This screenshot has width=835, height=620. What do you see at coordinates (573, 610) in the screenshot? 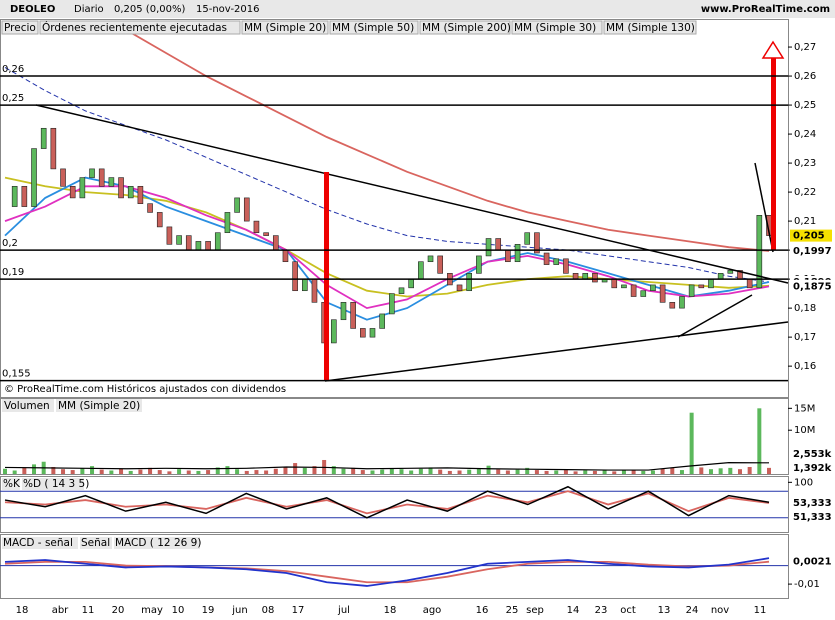
I see `x-tick-label: 14` at bounding box center [573, 610].